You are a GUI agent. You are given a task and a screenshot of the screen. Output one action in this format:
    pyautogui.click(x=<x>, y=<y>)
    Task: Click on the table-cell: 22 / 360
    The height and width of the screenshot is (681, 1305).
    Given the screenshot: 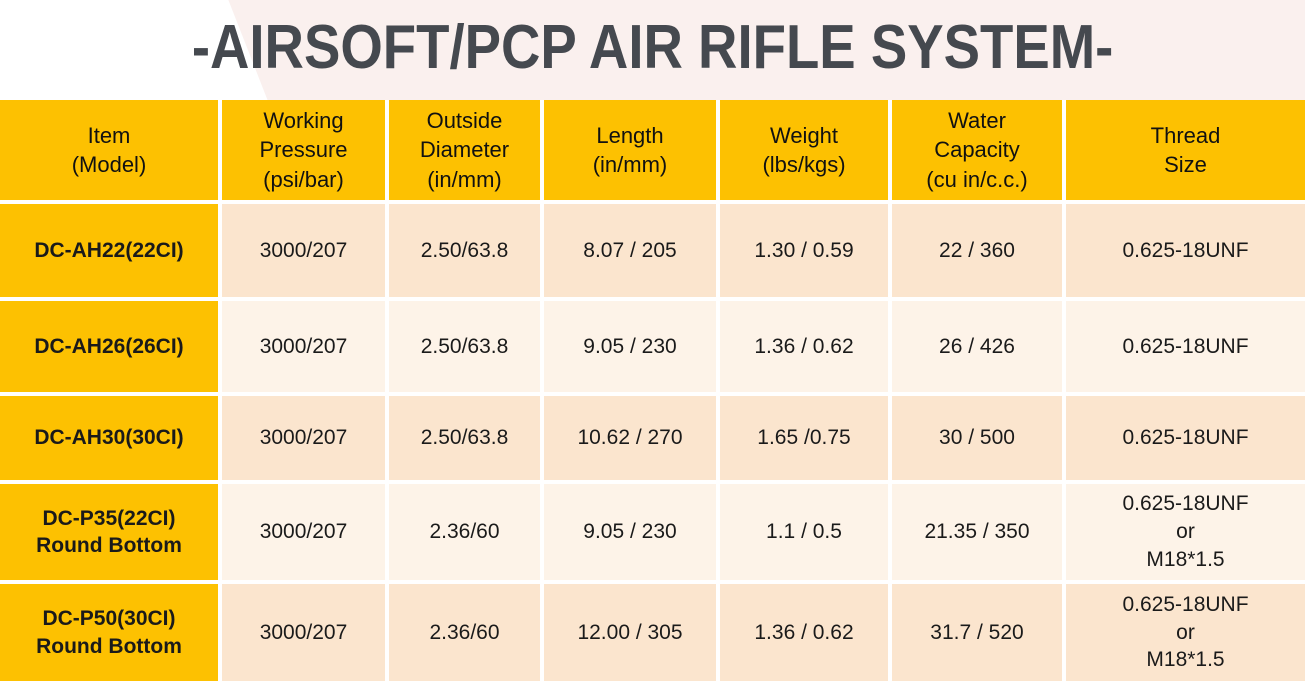 What is the action you would take?
    pyautogui.click(x=977, y=250)
    